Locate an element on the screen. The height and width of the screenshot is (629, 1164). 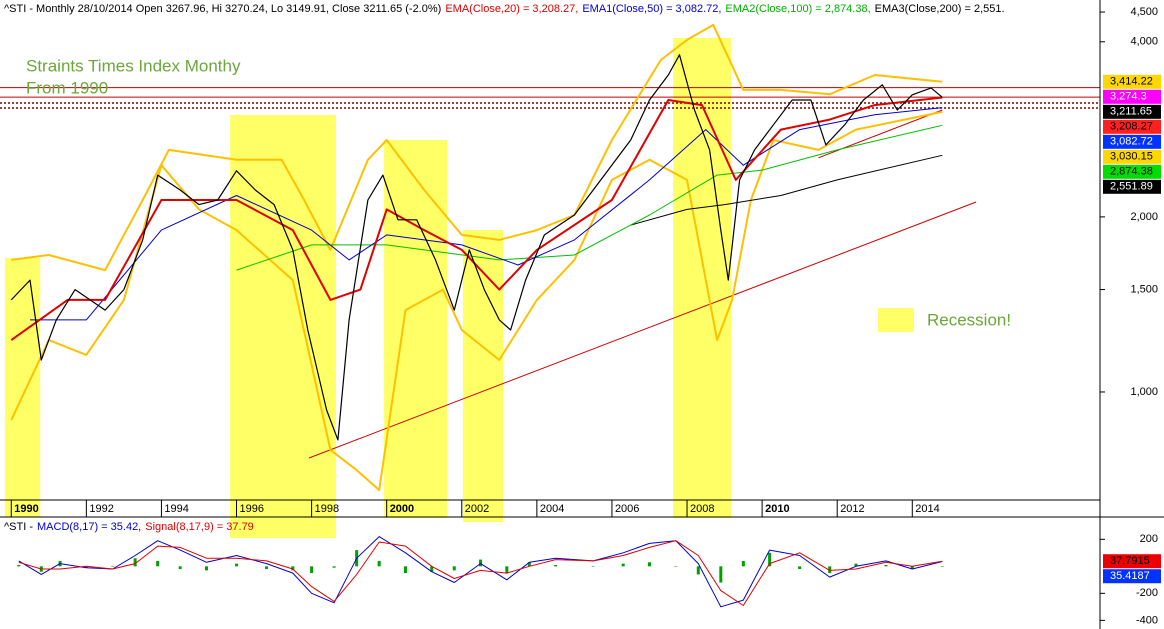
y-tick-label: -400 is located at coordinates (1147, 620).